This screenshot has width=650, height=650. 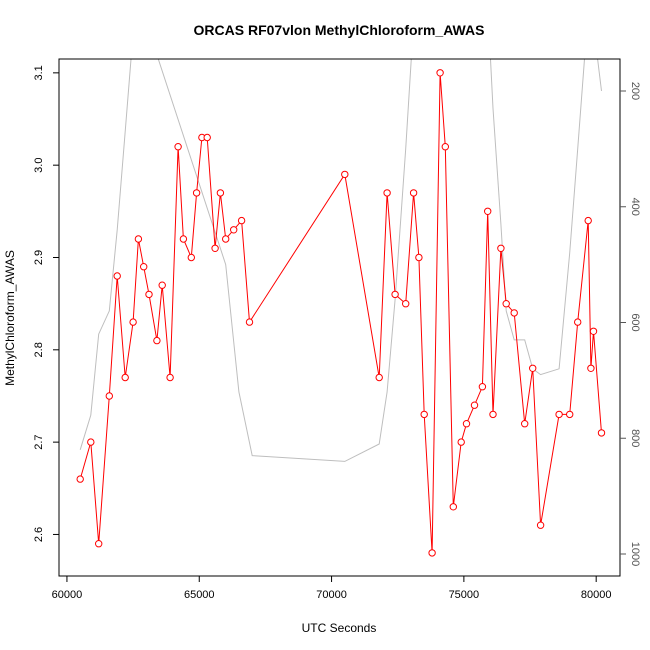 I want to click on y2-tick-label: 800, so click(x=635, y=438).